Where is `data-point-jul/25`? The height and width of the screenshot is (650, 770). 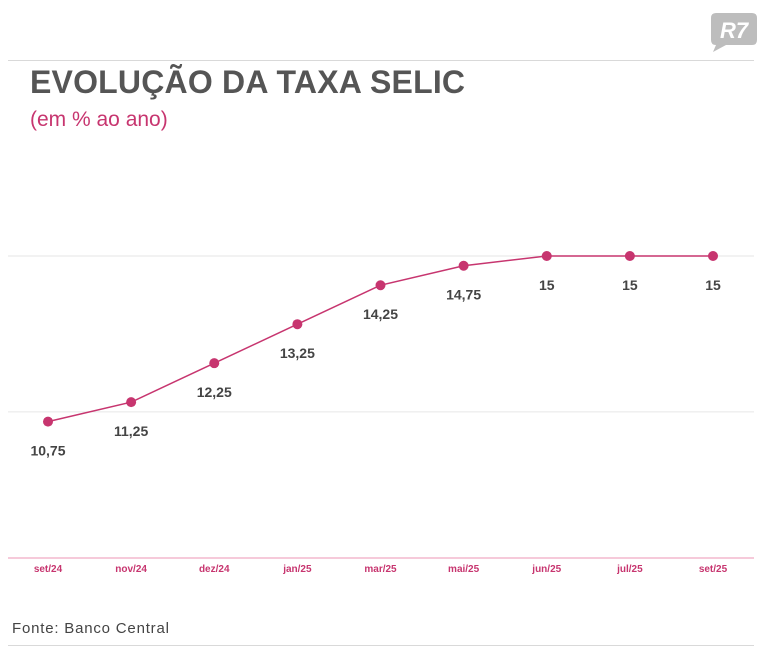 data-point-jul/25 is located at coordinates (629, 256).